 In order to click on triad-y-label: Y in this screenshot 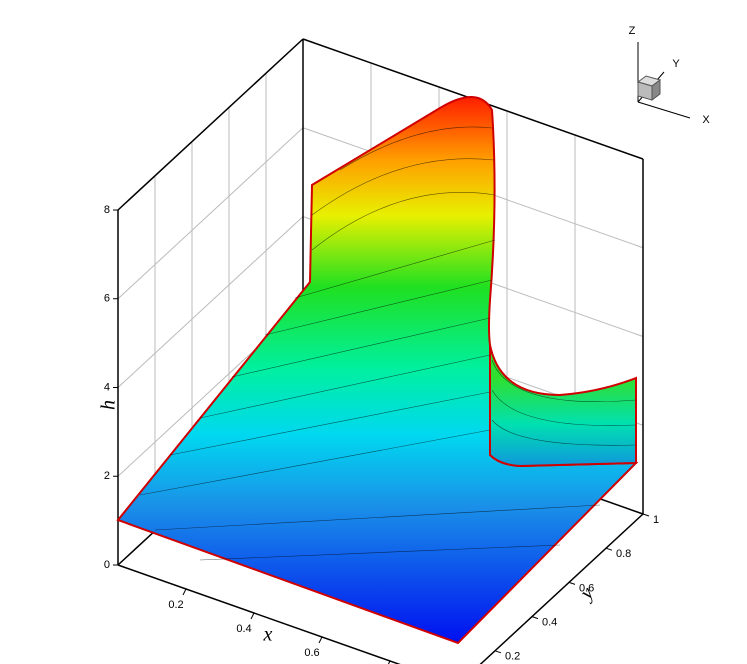, I will do `click(676, 64)`.